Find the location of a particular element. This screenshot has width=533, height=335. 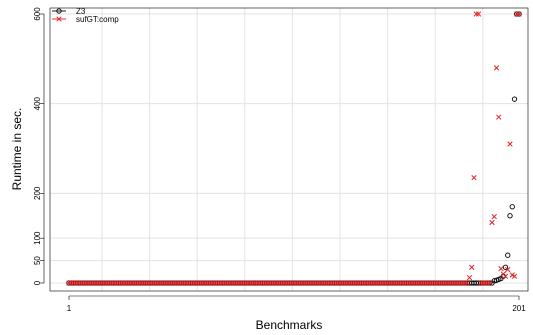

y-axis-title: Runtime in sec. is located at coordinates (17, 149).